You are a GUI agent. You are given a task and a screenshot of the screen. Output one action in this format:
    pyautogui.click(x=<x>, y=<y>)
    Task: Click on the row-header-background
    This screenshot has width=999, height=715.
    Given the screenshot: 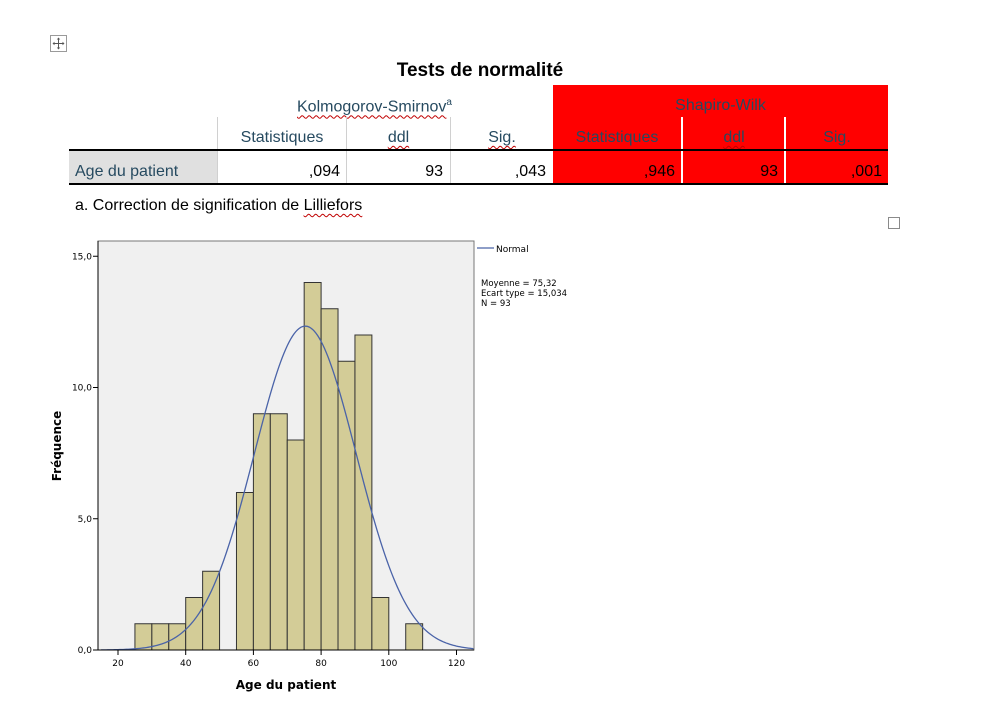 What is the action you would take?
    pyautogui.click(x=143, y=166)
    